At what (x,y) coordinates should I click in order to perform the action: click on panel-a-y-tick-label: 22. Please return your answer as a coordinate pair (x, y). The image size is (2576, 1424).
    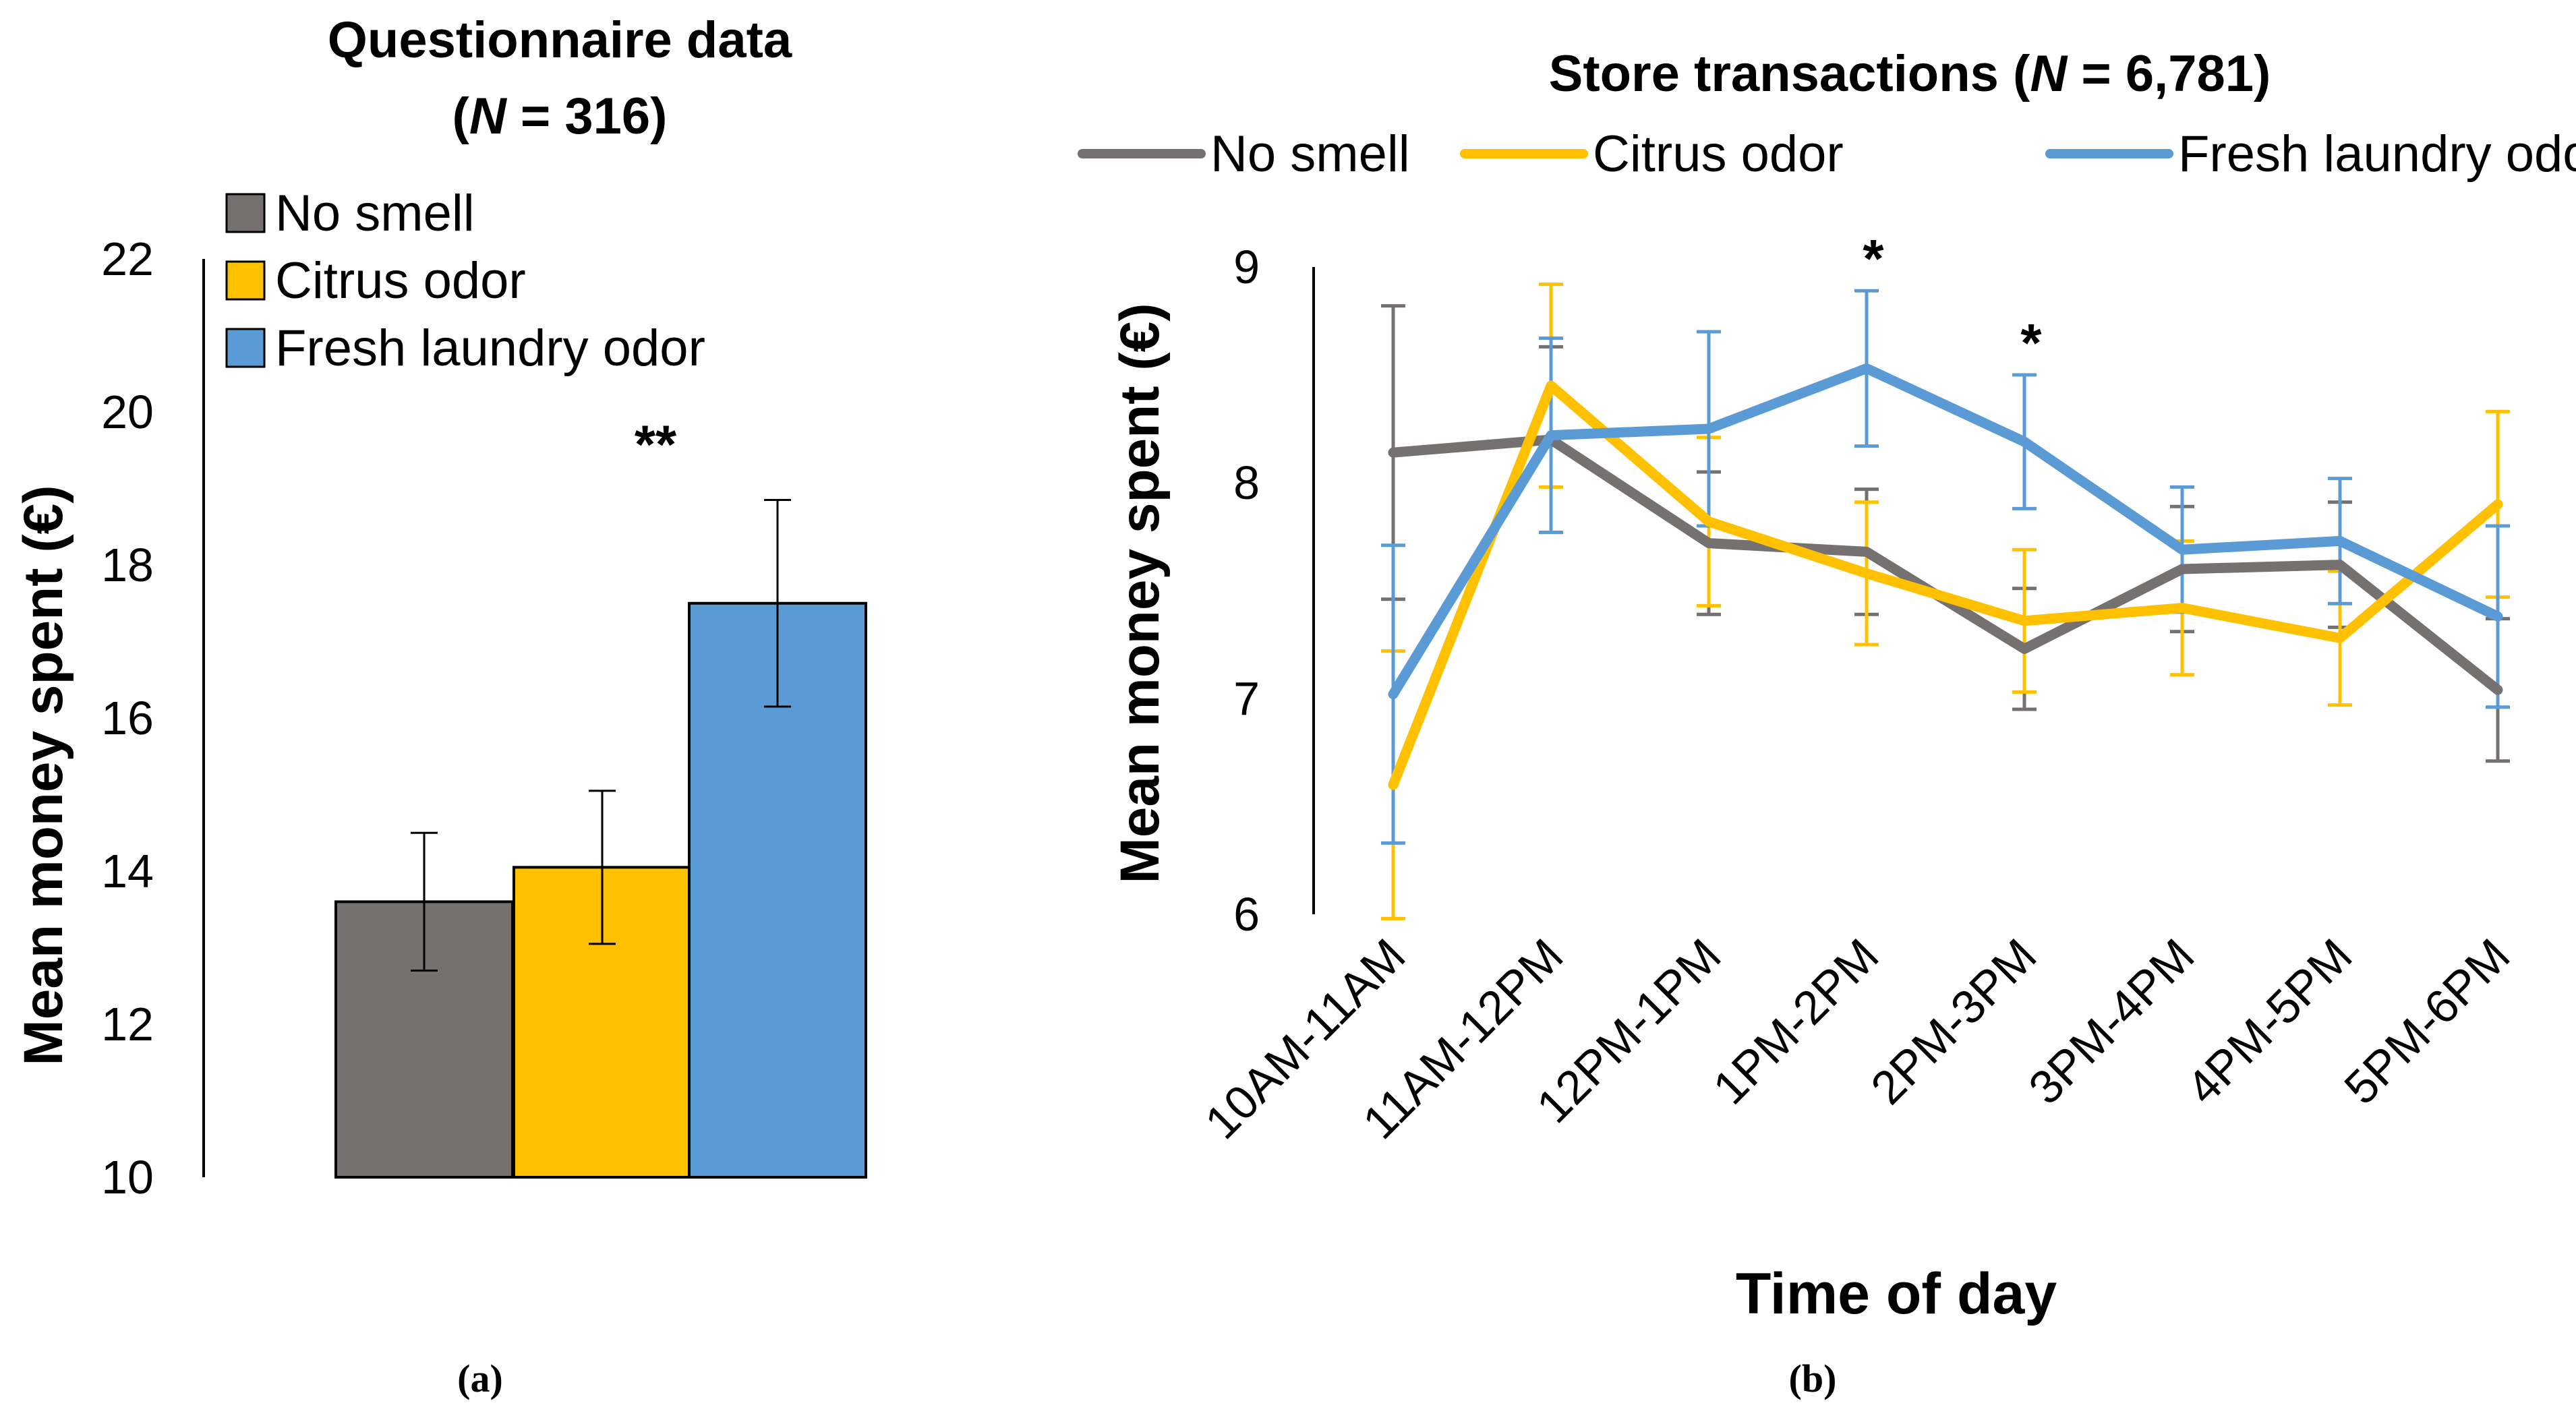
    Looking at the image, I should click on (128, 259).